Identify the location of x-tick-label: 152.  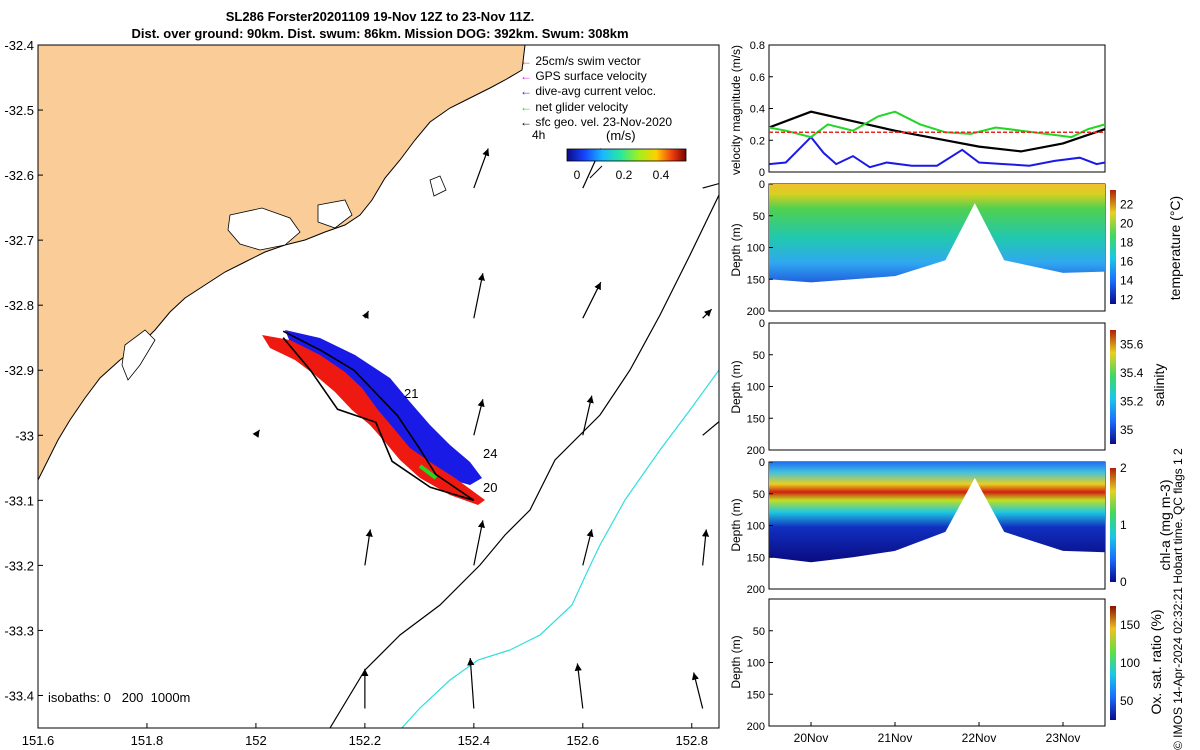
(256, 740).